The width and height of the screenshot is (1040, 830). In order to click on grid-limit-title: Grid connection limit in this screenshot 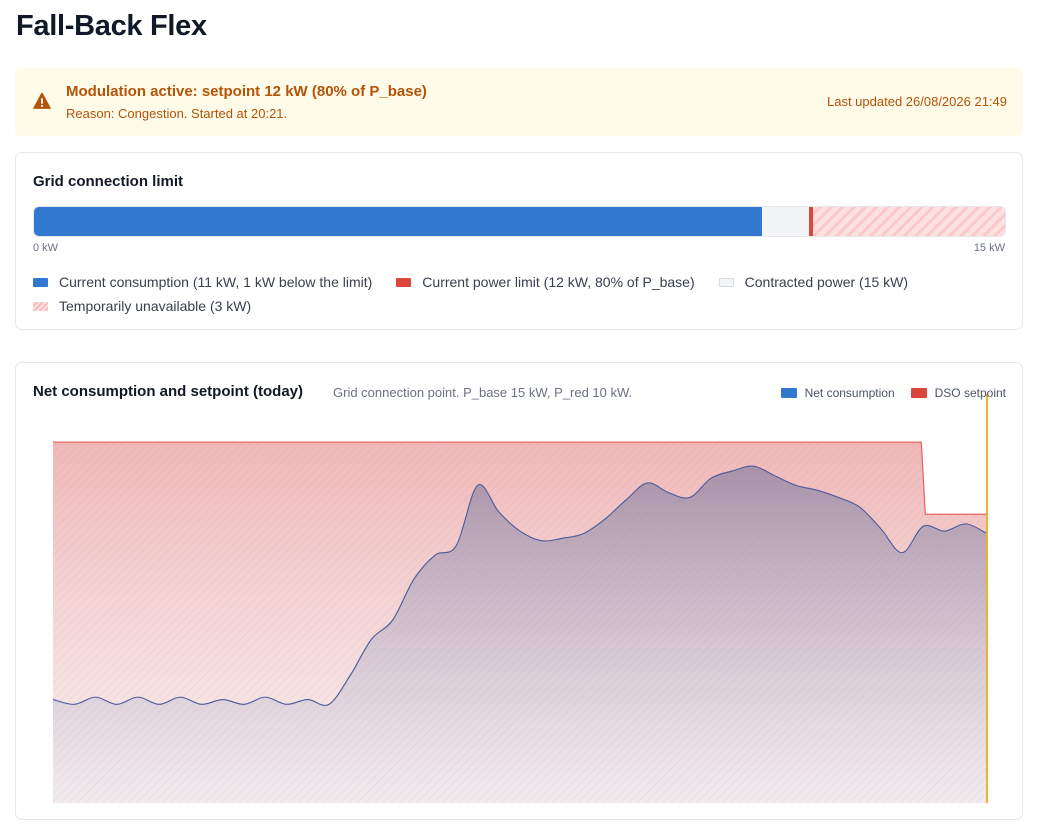, I will do `click(108, 181)`.